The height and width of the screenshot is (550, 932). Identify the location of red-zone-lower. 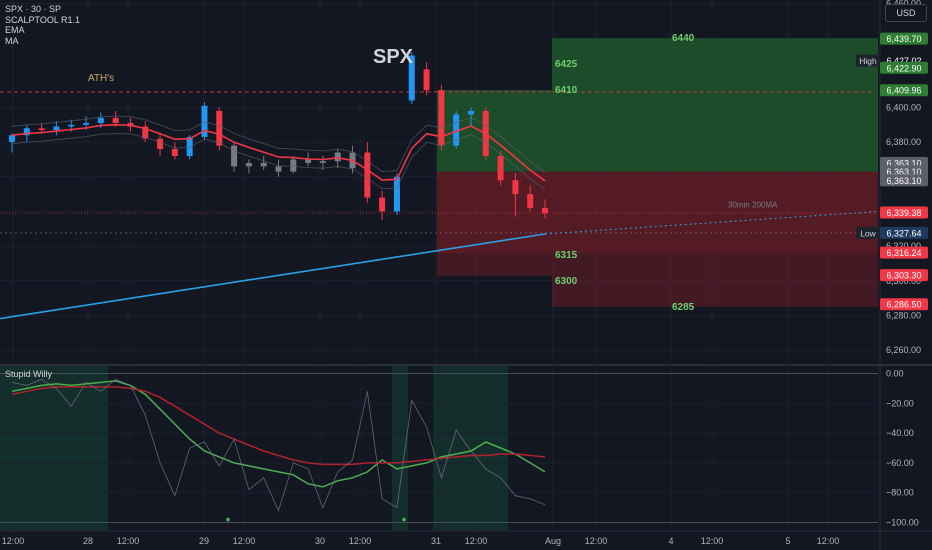
(715, 280).